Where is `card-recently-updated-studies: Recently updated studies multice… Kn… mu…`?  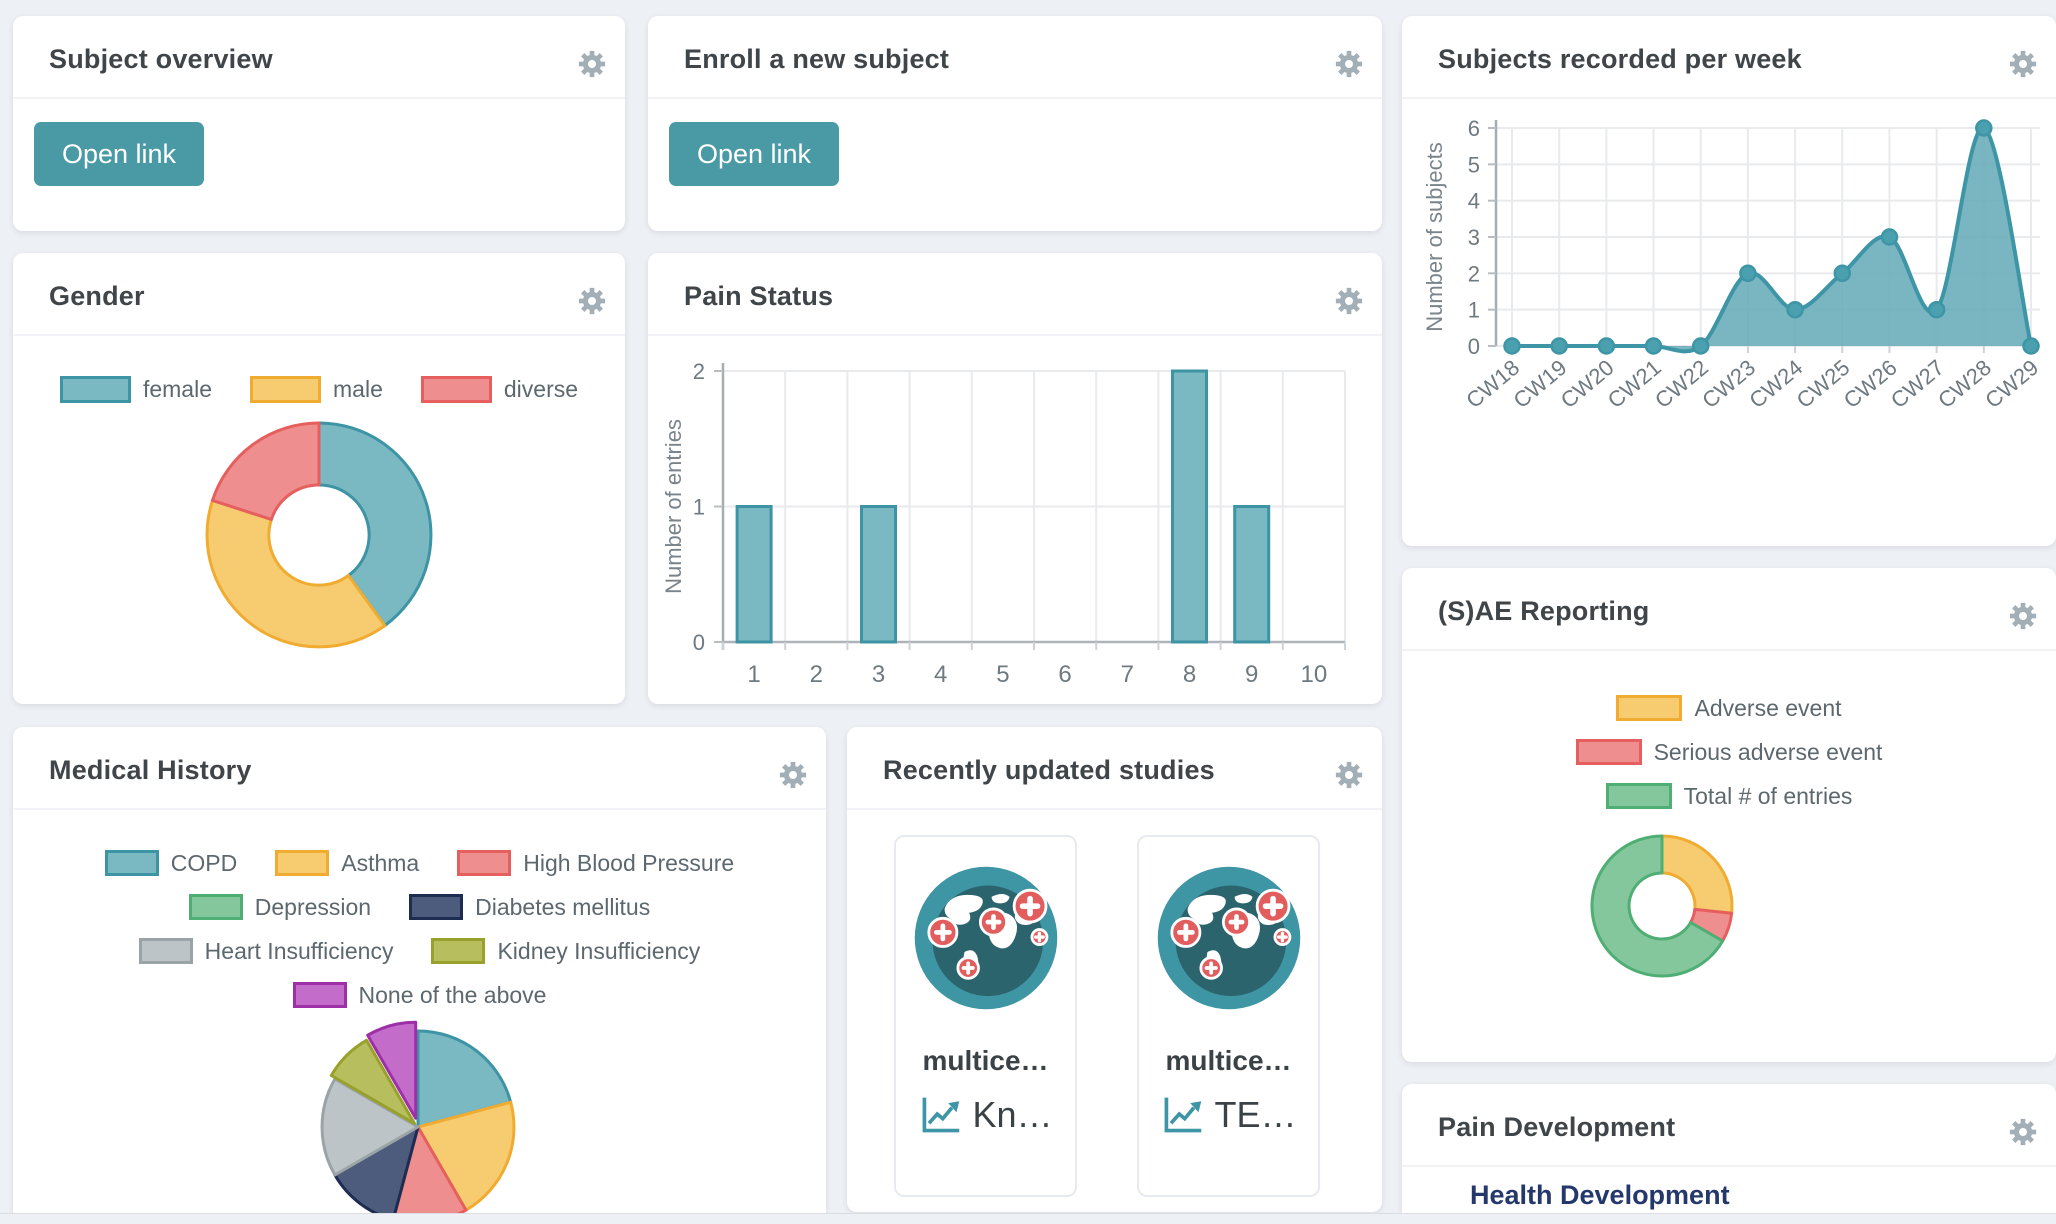
card-recently-updated-studies: Recently updated studies multice… Kn… mu… is located at coordinates (1114, 969).